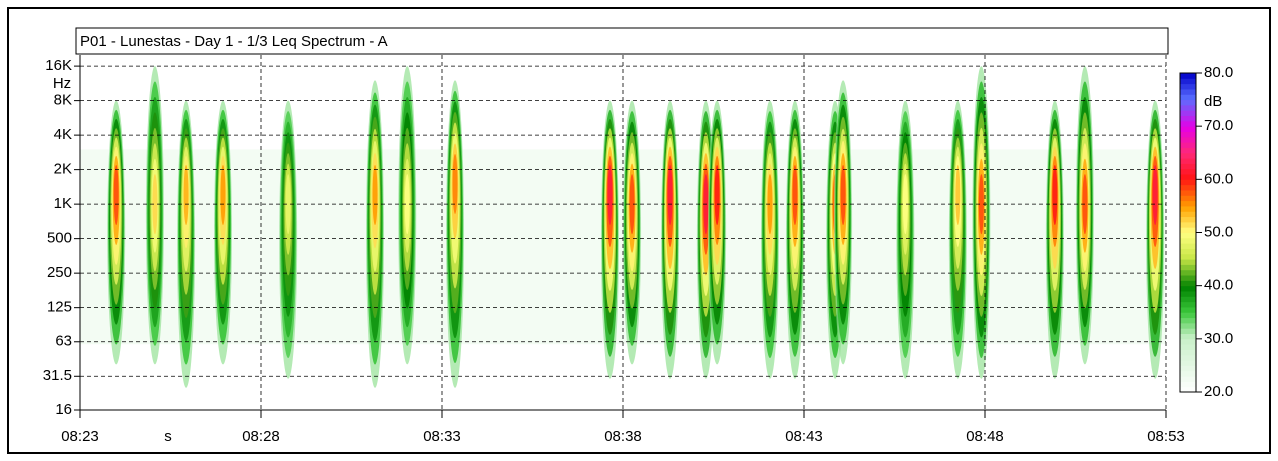  I want to click on color-tick-label: 60.0, so click(1218, 178).